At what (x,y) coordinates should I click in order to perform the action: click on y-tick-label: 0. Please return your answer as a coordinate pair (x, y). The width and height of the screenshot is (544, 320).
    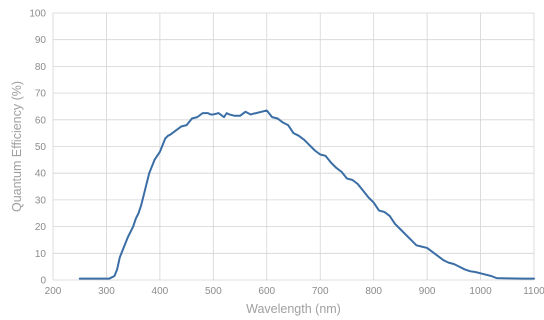
    Looking at the image, I should click on (43, 281).